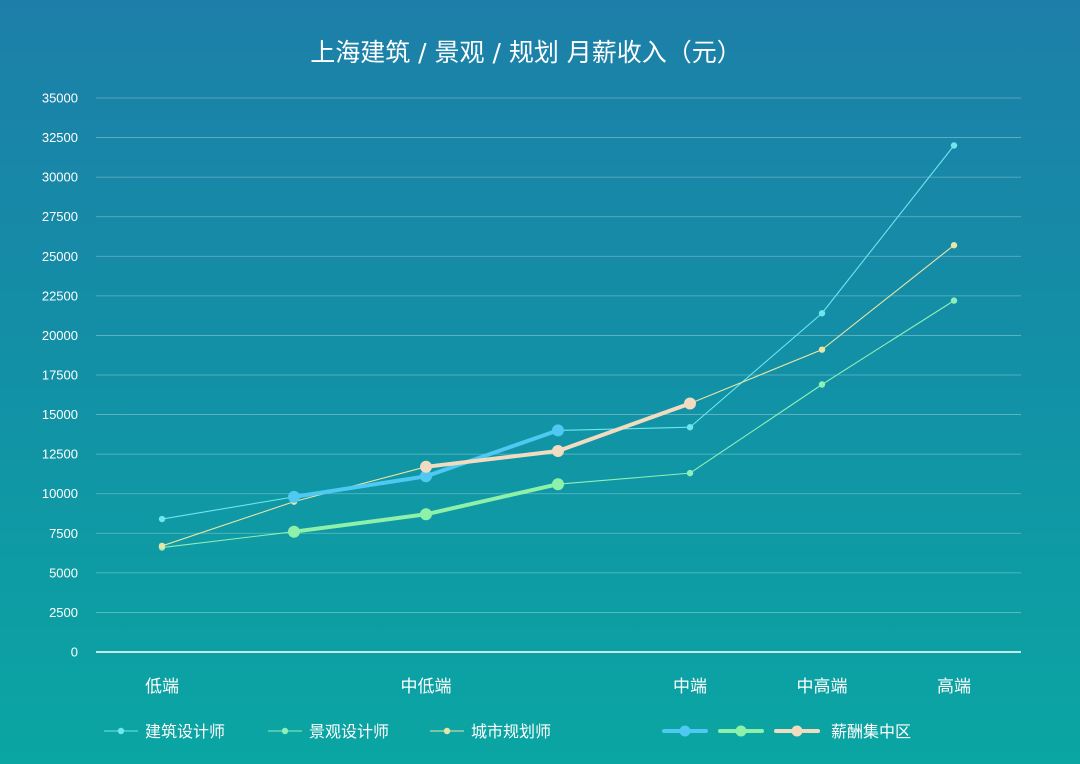  What do you see at coordinates (60, 98) in the screenshot?
I see `y-tick-label: 35000` at bounding box center [60, 98].